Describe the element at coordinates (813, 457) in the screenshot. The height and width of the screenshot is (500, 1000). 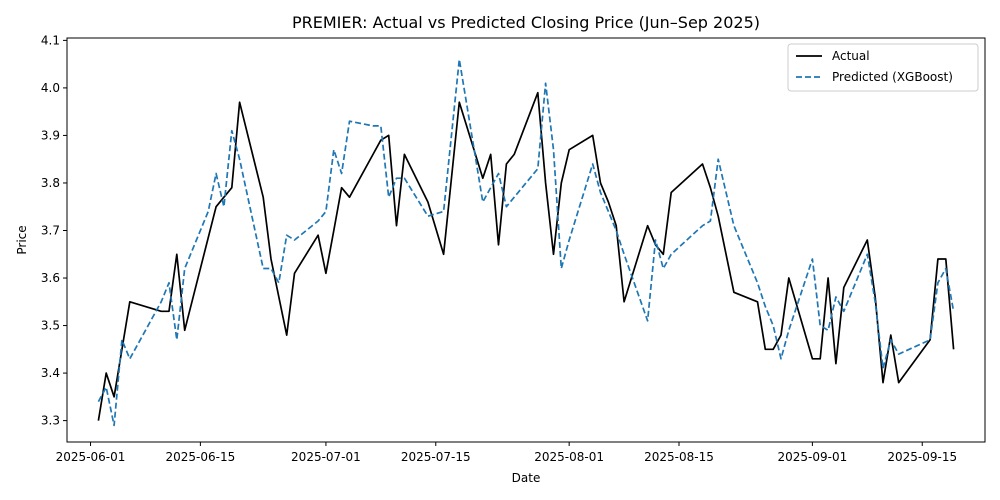
I see `x-tick-label: 2025-09-01` at that location.